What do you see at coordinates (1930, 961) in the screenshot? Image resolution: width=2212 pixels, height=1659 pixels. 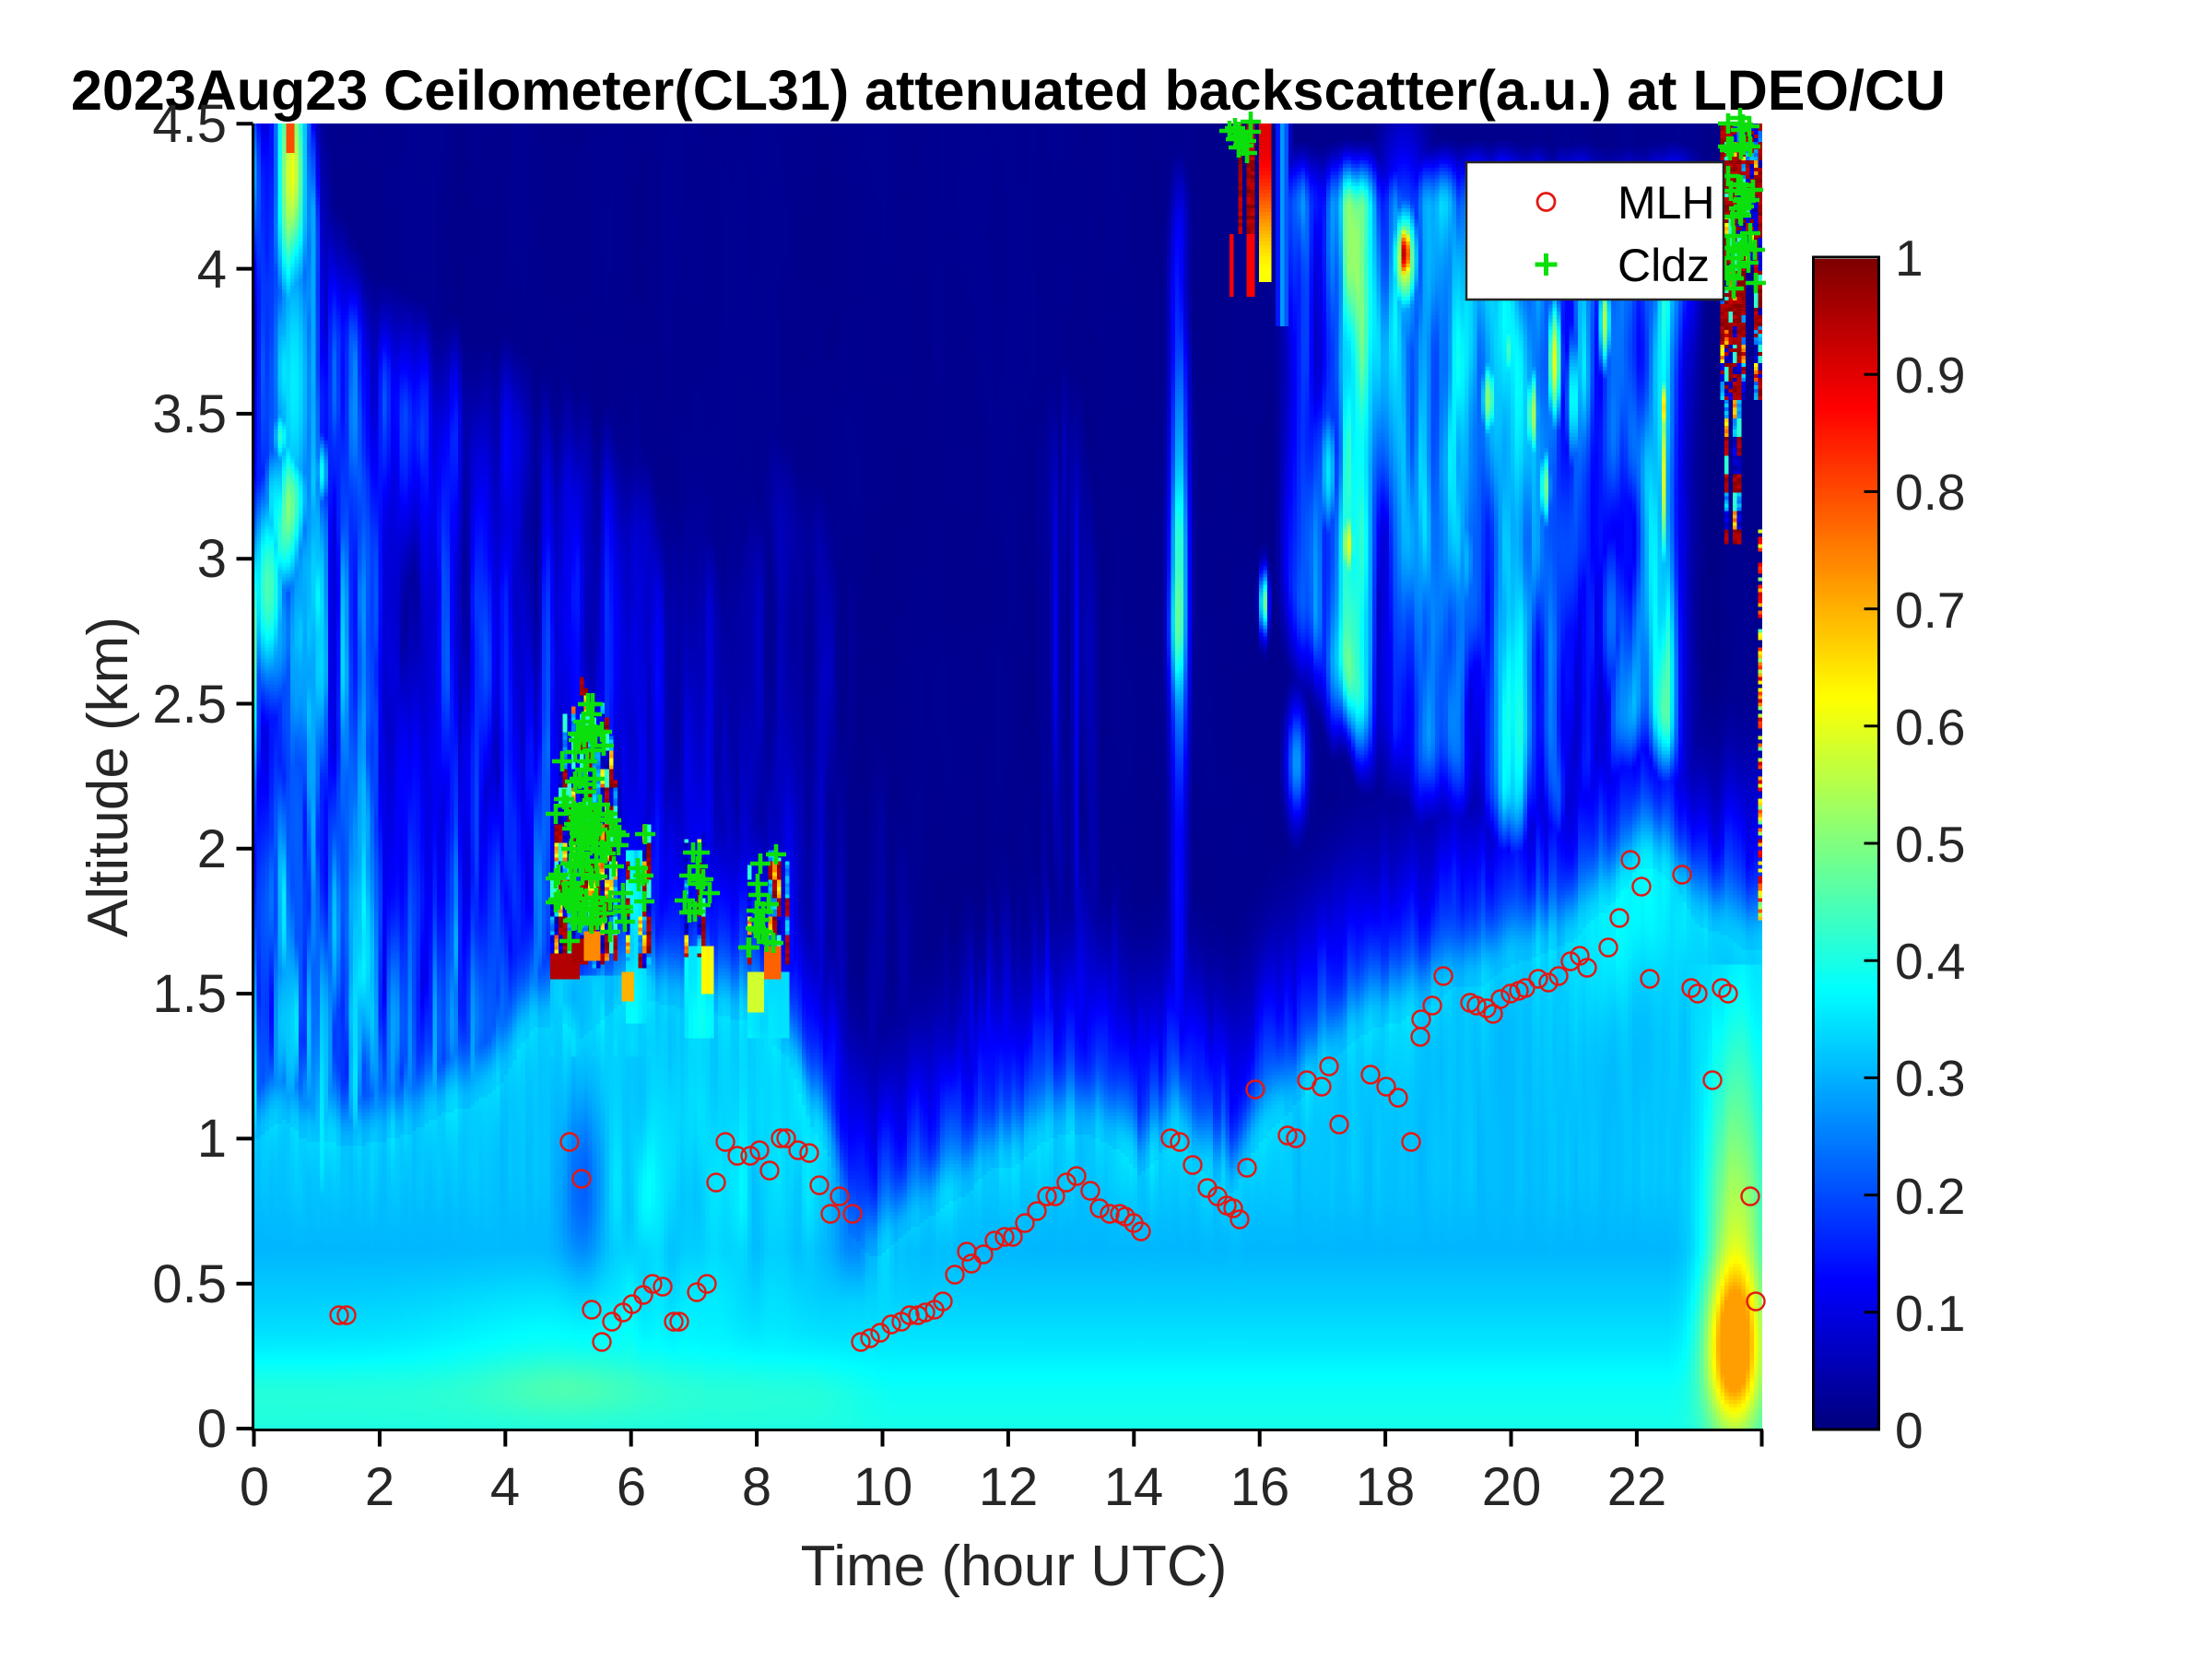 I see `svg-text: 0.4` at bounding box center [1930, 961].